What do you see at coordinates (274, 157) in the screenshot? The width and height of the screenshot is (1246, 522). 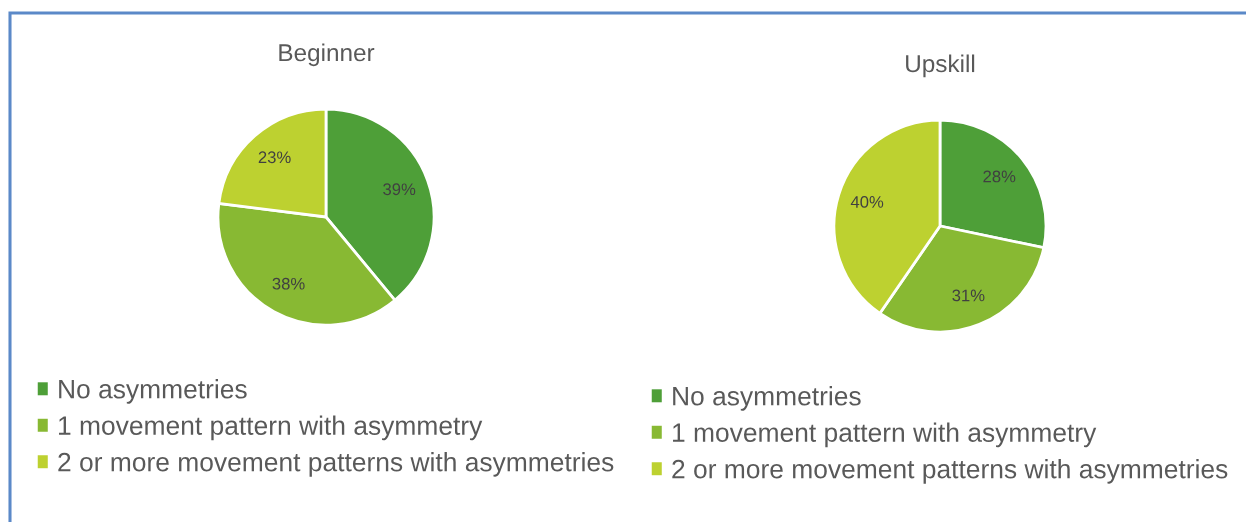 I see `data-label: 23%` at bounding box center [274, 157].